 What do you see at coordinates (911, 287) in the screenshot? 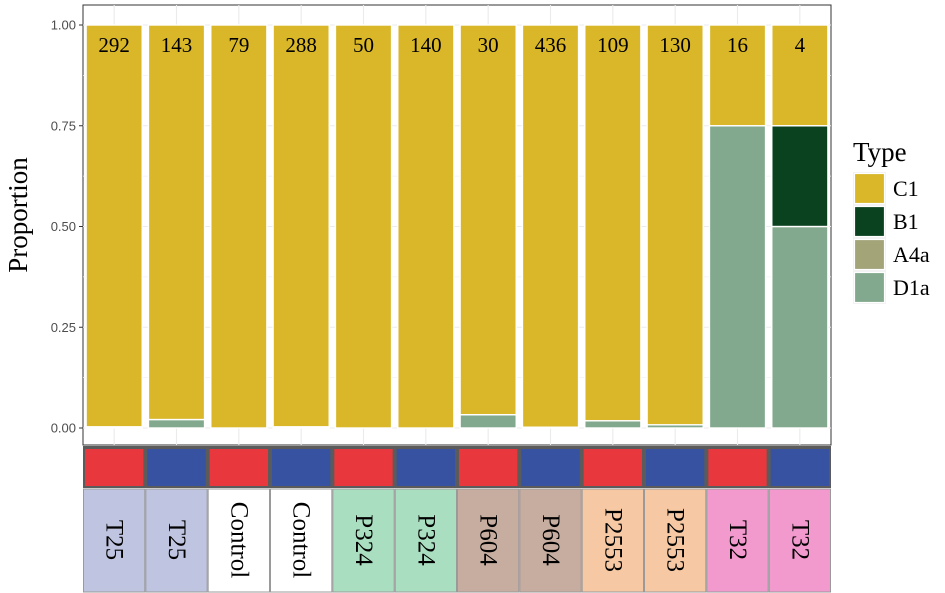
I see `legend-label: D1a` at bounding box center [911, 287].